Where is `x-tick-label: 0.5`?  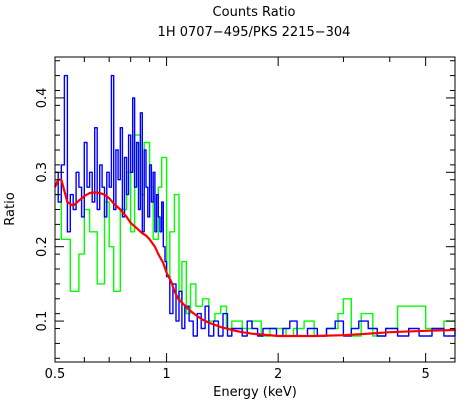 x-tick-label: 0.5 is located at coordinates (55, 374).